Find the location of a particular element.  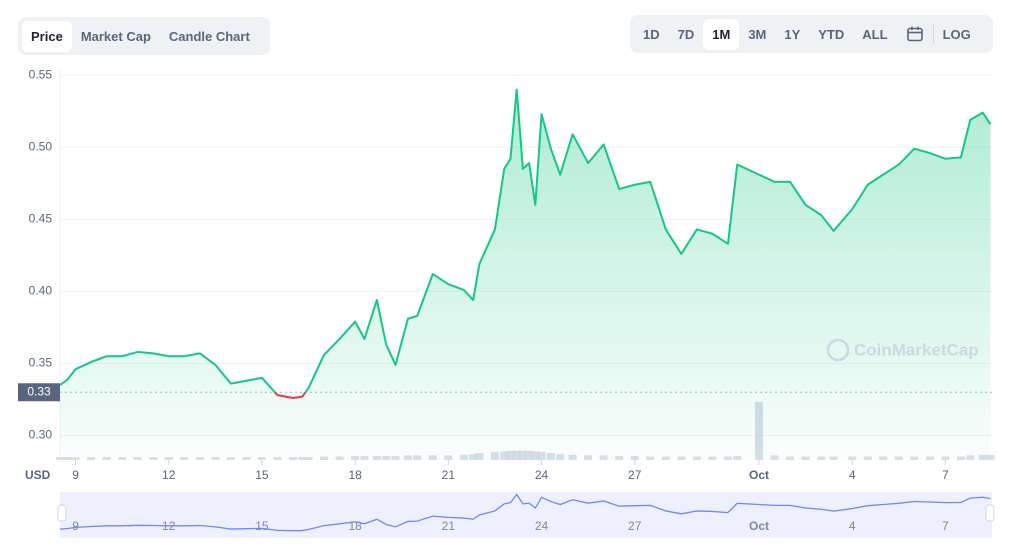

navigator-tick-label: Oct is located at coordinates (759, 526).